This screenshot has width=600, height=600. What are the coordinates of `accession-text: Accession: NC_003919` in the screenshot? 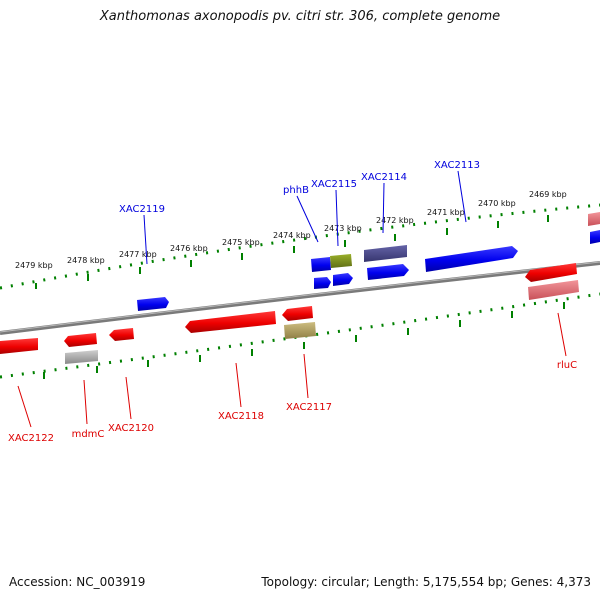 It's located at (77, 582).